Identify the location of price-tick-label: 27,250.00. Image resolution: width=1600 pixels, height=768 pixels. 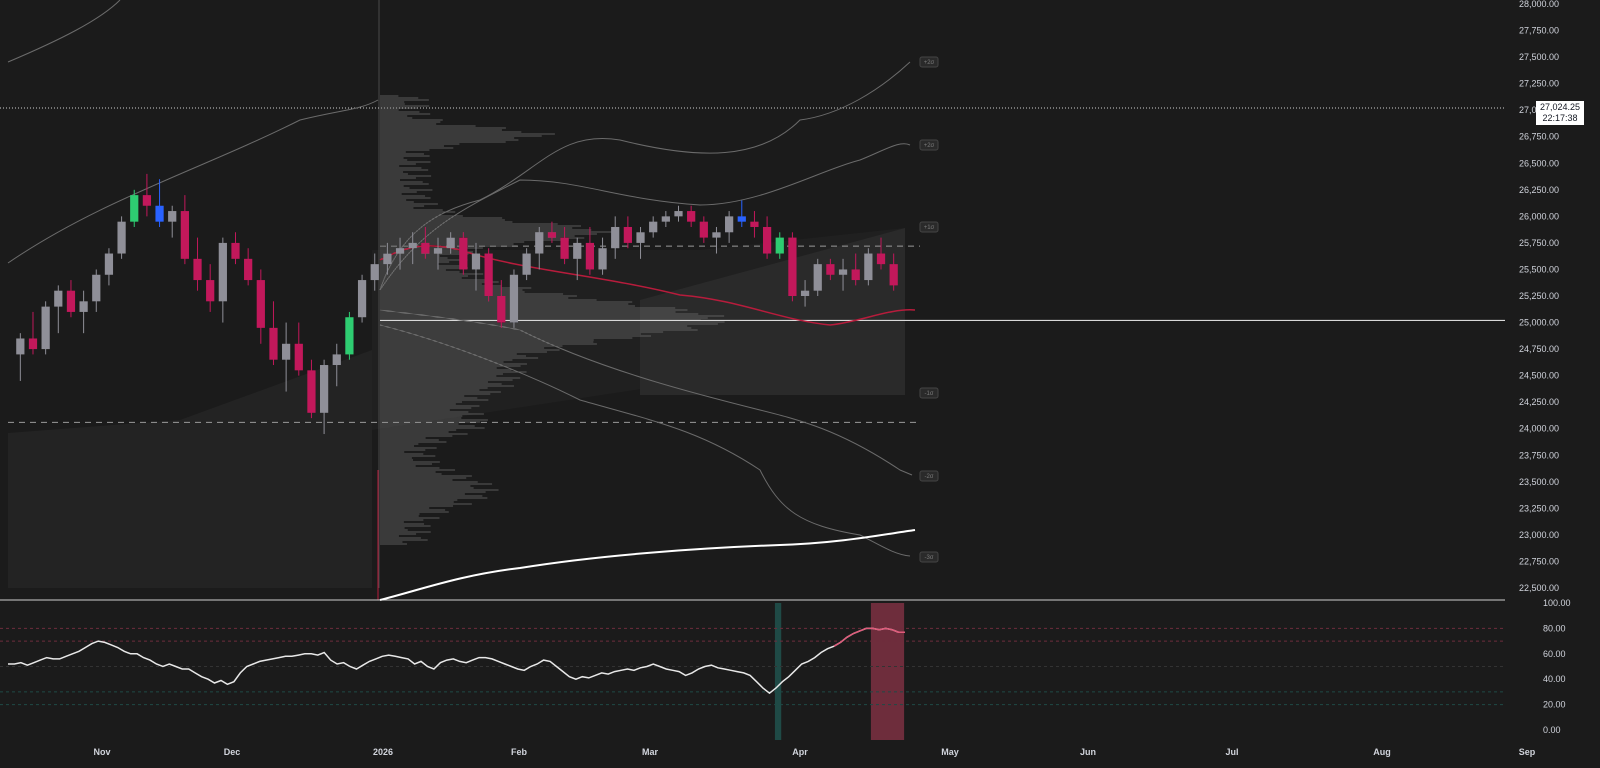
(1539, 84).